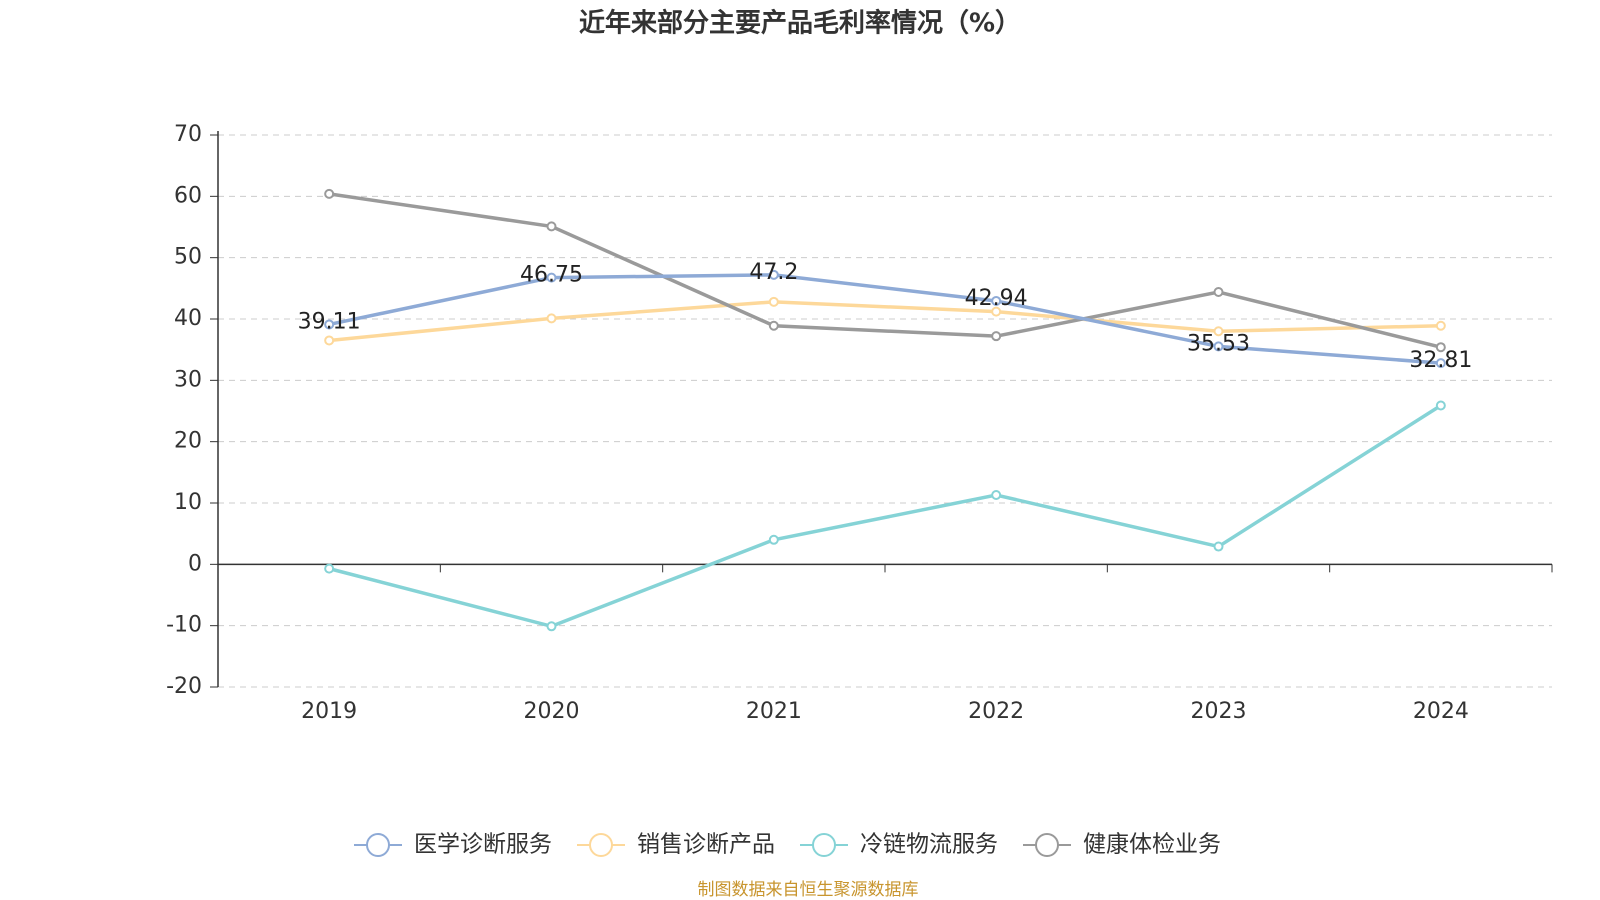 The width and height of the screenshot is (1600, 900). Describe the element at coordinates (808, 890) in the screenshot. I see `source-note: 制图数据来自恒生聚源数据库` at that location.